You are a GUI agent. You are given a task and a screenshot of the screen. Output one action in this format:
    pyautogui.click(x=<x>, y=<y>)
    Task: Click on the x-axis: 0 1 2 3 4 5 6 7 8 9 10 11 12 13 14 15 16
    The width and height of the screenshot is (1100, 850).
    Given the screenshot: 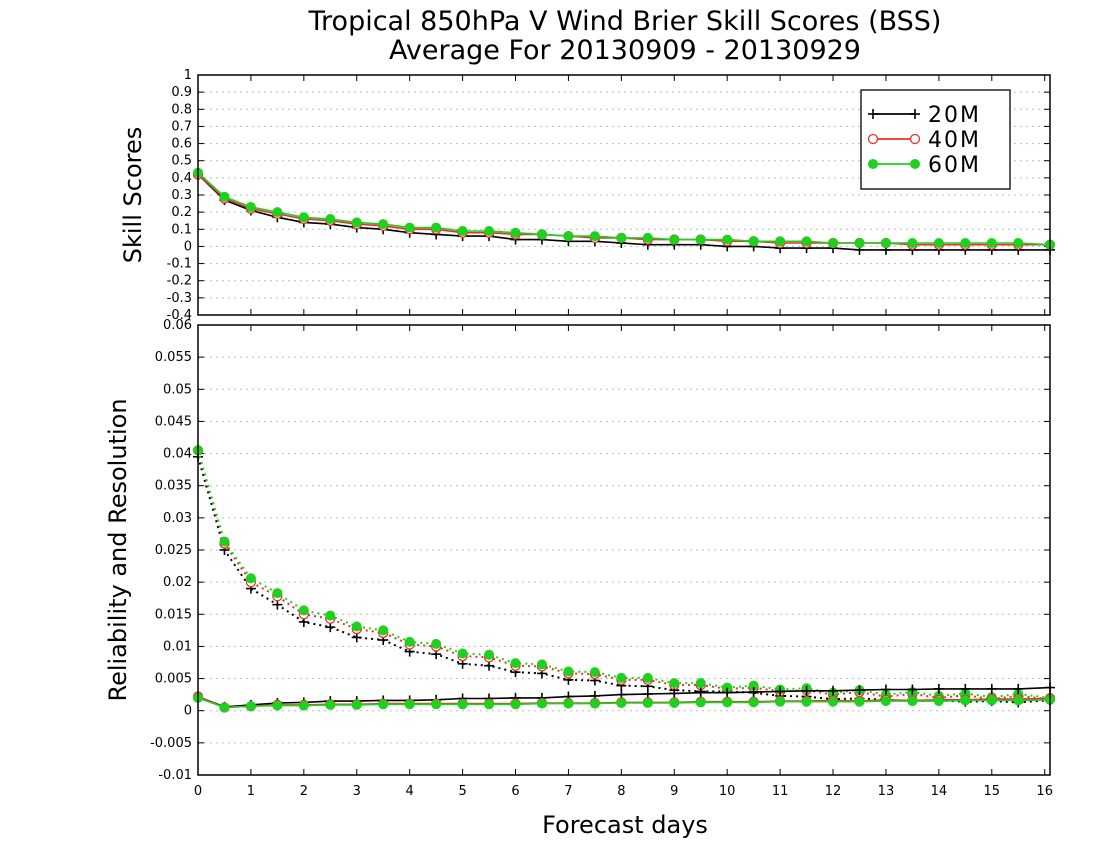 What is the action you would take?
    pyautogui.click(x=623, y=791)
    